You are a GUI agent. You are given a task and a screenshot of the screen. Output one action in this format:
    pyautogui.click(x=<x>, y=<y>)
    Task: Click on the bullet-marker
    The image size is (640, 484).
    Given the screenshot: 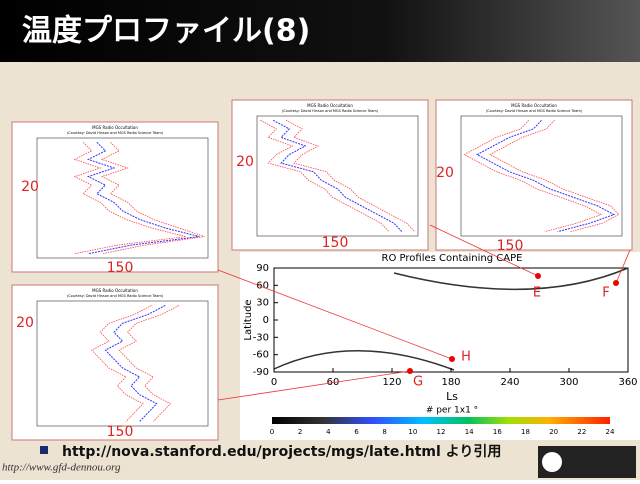 What is the action you would take?
    pyautogui.click(x=44, y=450)
    